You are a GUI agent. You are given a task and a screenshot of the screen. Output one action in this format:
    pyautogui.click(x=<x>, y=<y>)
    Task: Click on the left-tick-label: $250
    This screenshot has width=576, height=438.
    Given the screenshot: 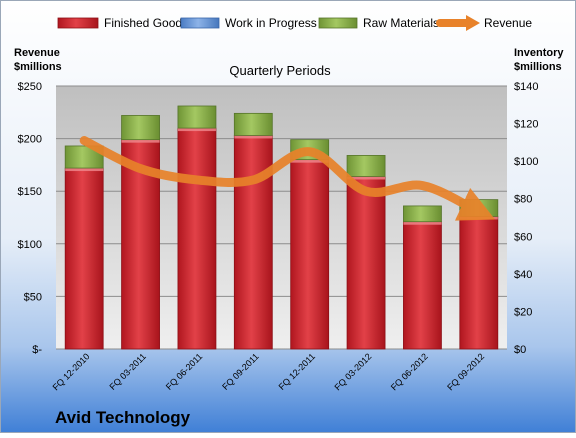 What is the action you would take?
    pyautogui.click(x=30, y=87)
    